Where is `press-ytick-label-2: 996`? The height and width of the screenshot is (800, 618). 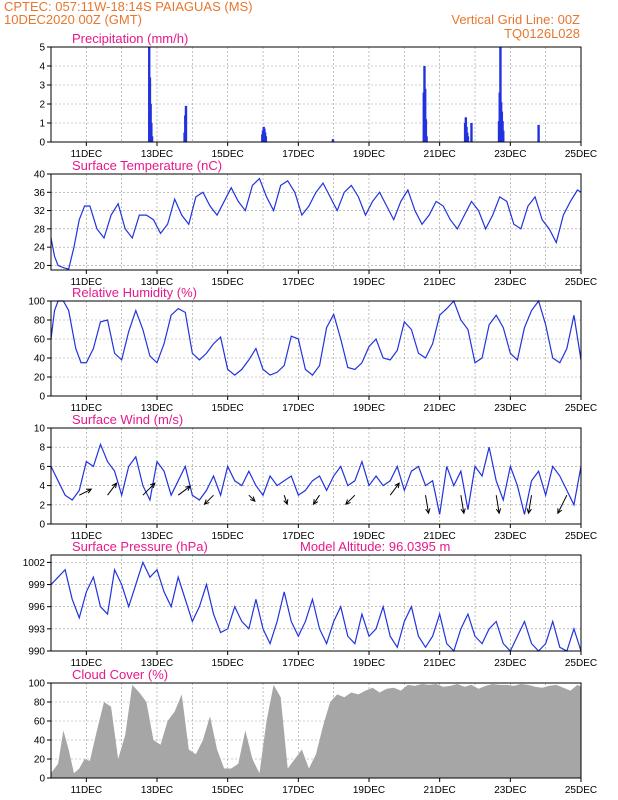
press-ytick-label-2: 996 is located at coordinates (36, 607).